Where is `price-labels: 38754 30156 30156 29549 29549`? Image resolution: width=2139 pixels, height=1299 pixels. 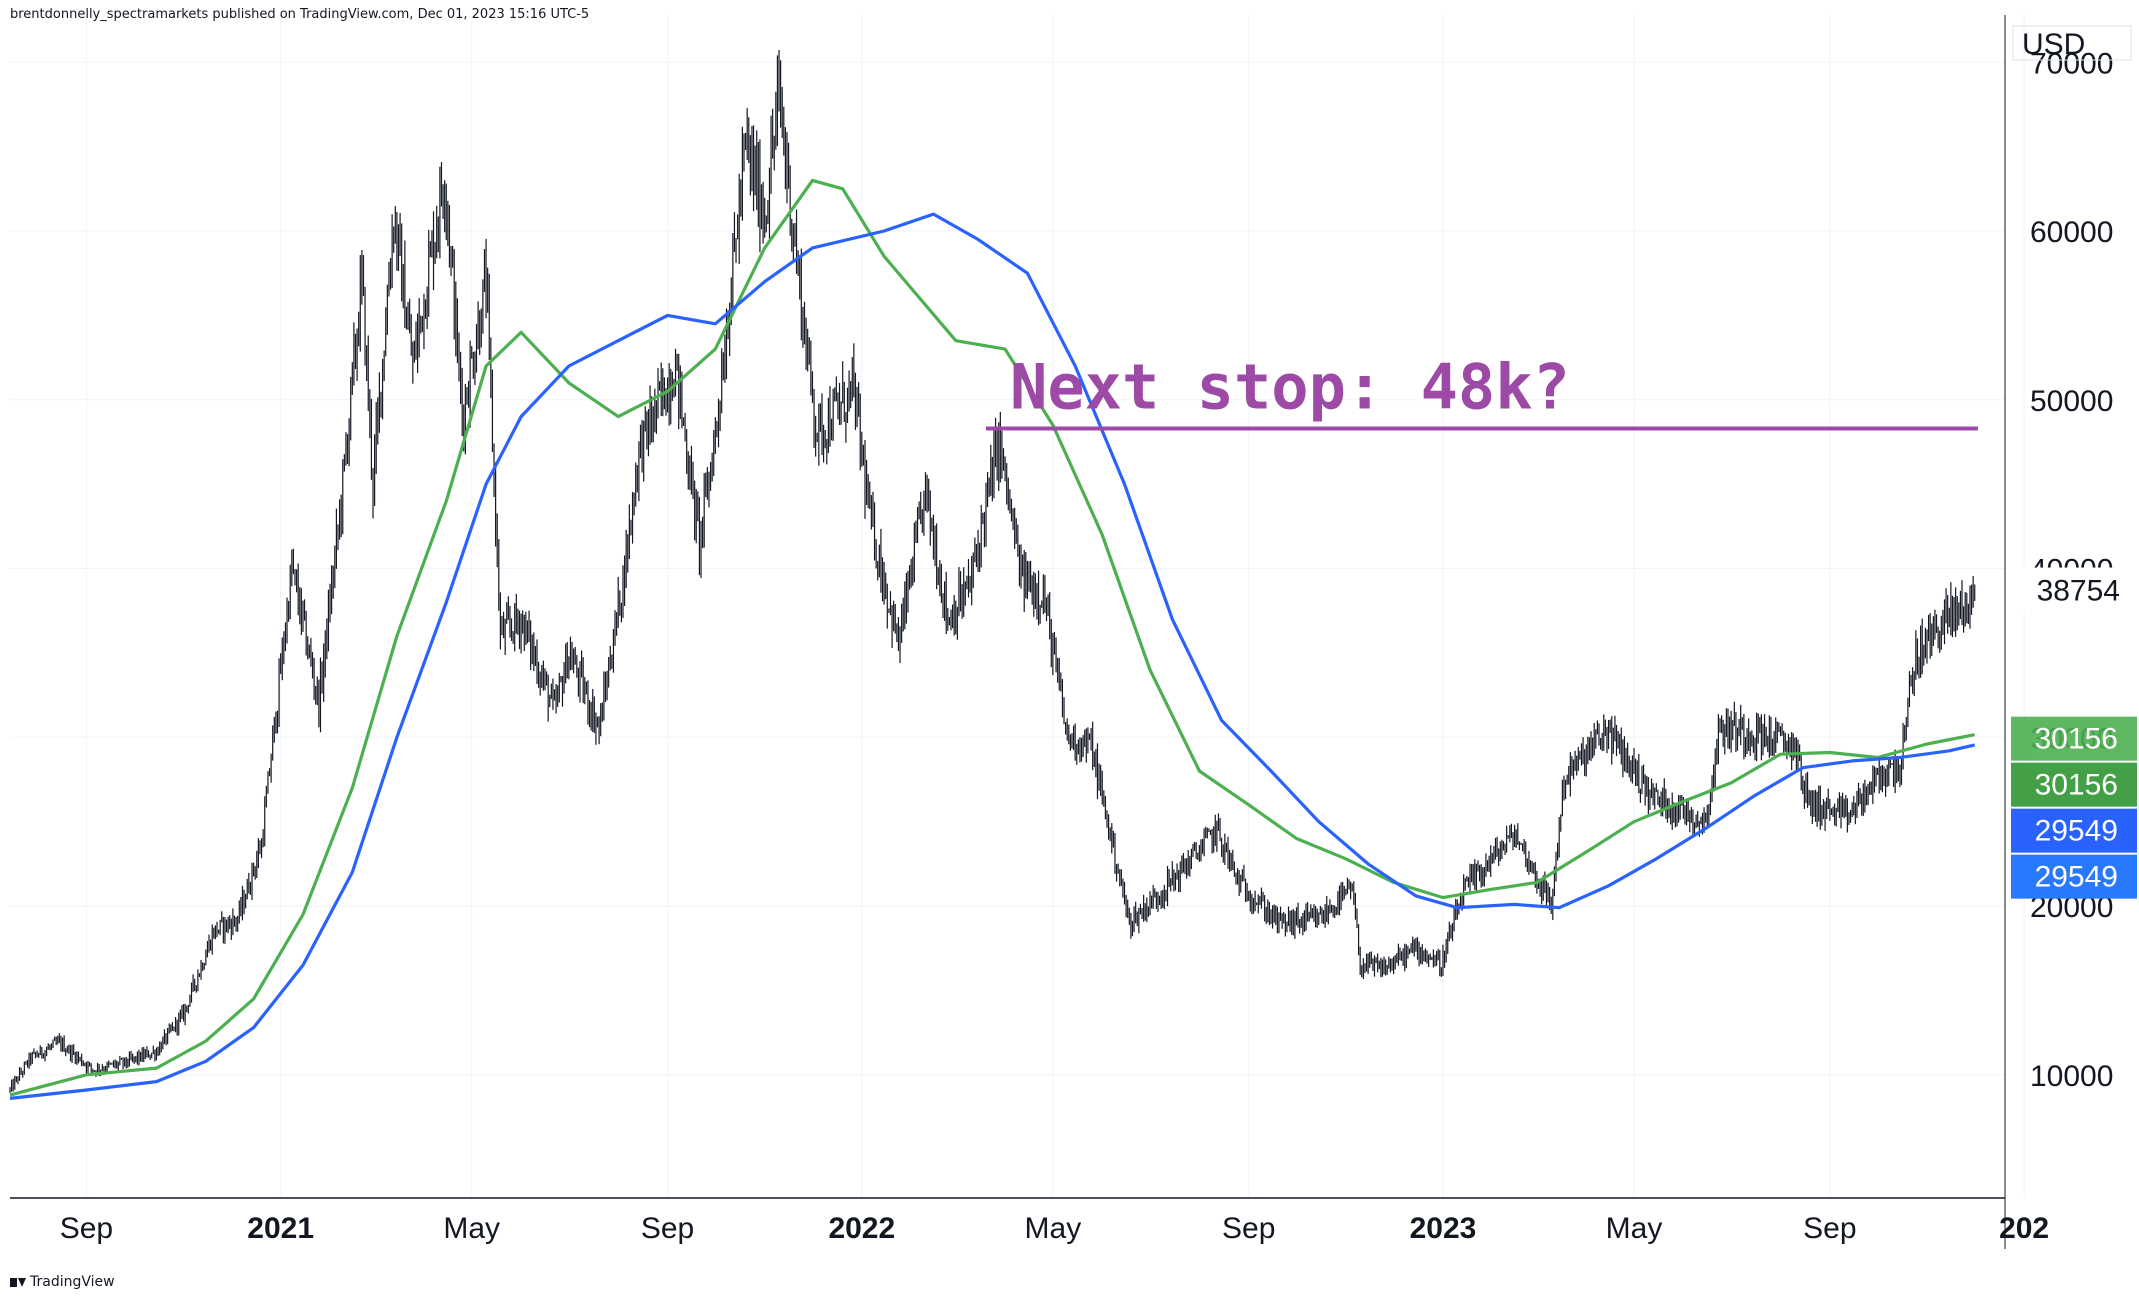
price-labels: 38754 30156 30156 29549 29549 is located at coordinates (2075, 733).